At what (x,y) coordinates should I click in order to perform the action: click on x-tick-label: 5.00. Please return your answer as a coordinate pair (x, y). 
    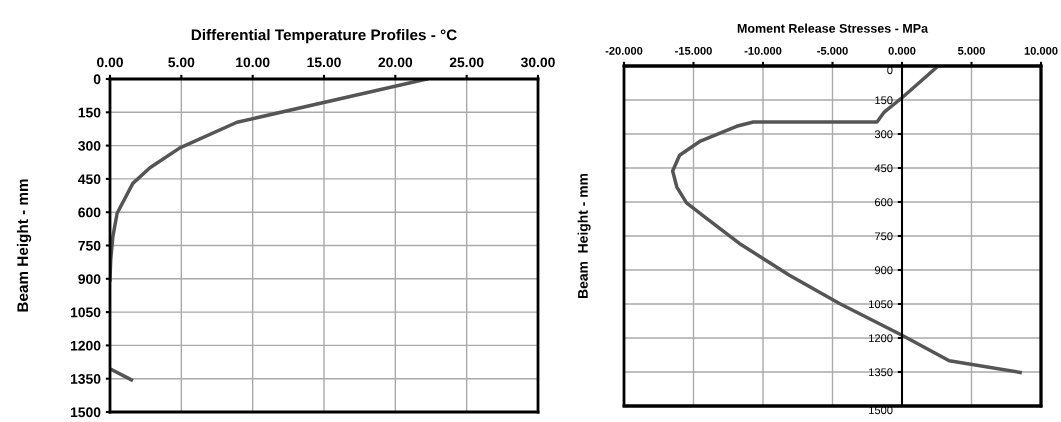
    Looking at the image, I should click on (181, 62).